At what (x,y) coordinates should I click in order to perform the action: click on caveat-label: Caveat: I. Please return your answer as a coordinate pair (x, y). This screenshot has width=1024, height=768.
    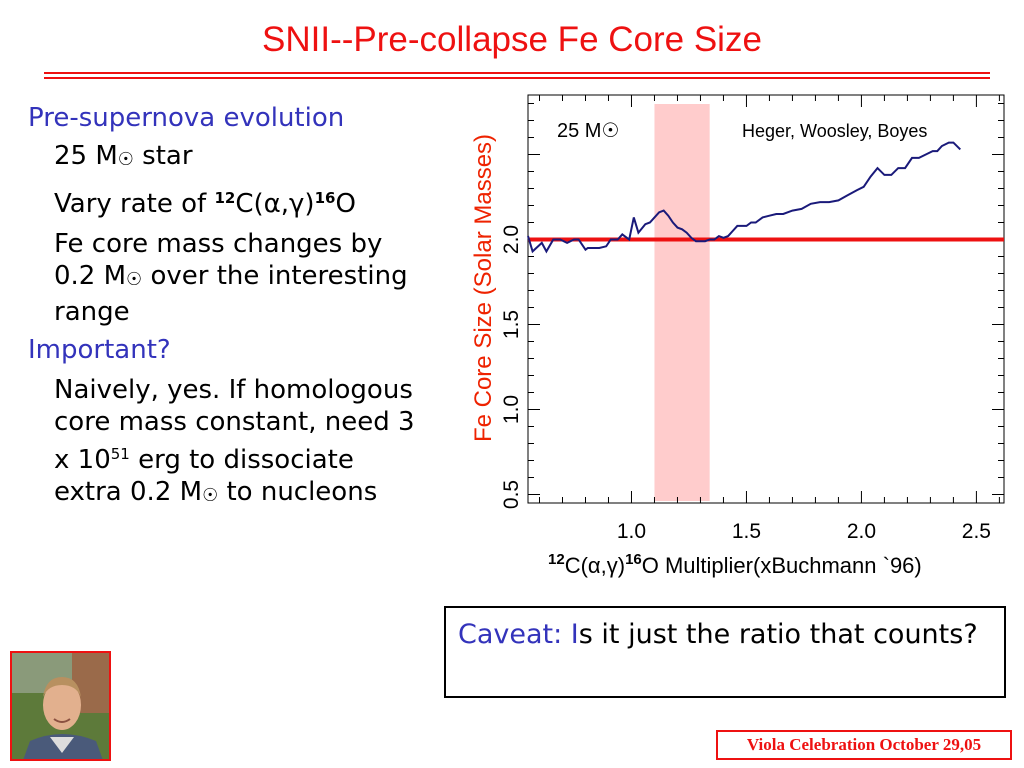
    Looking at the image, I should click on (518, 634).